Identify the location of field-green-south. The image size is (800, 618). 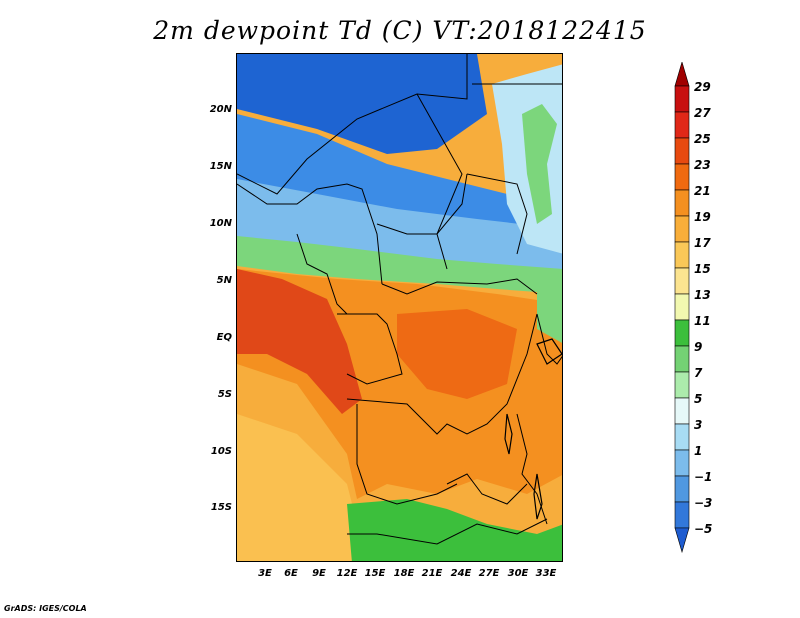
(454, 530).